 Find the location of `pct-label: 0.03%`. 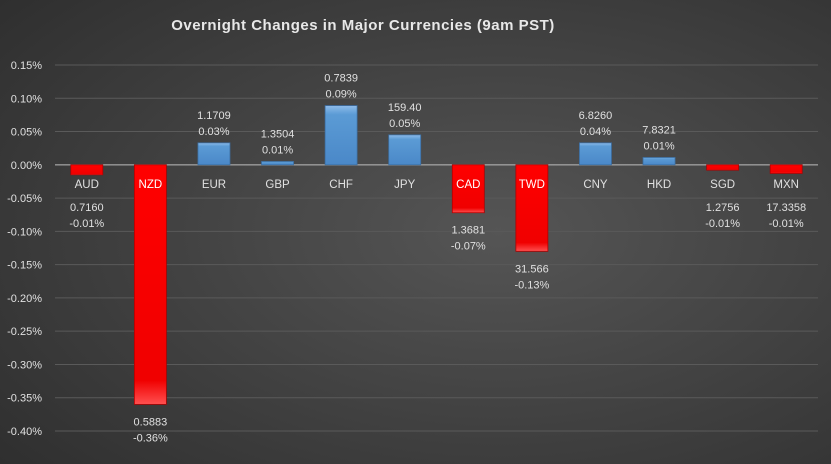

pct-label: 0.03% is located at coordinates (213, 132).